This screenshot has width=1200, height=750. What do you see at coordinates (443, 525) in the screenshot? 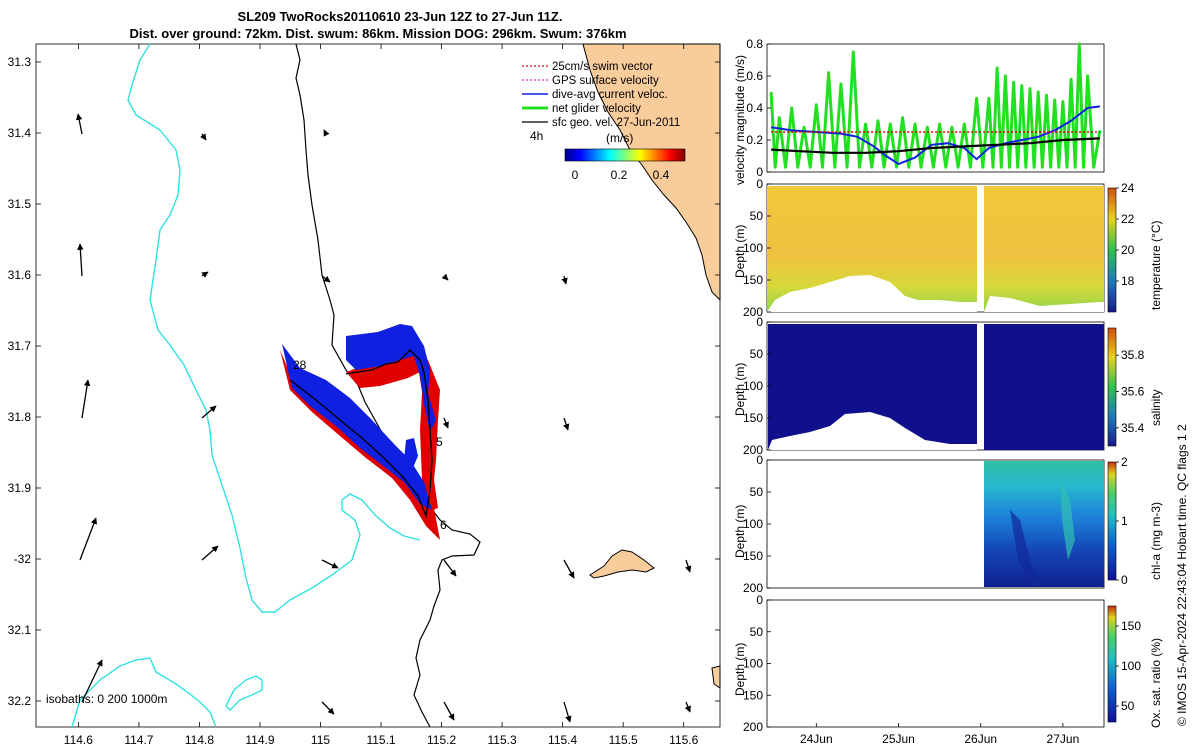
I see `day-label-6: 6` at bounding box center [443, 525].